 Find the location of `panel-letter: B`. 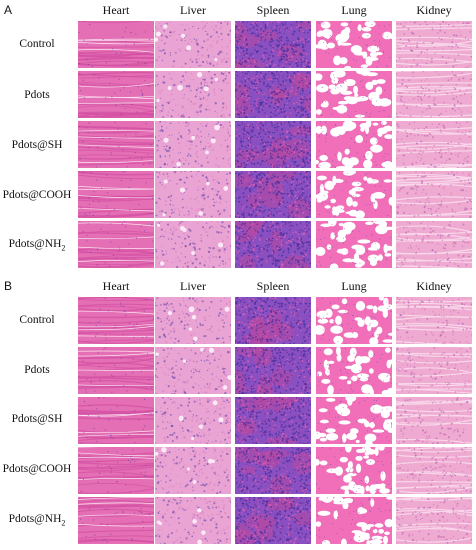

panel-letter: B is located at coordinates (8, 286).